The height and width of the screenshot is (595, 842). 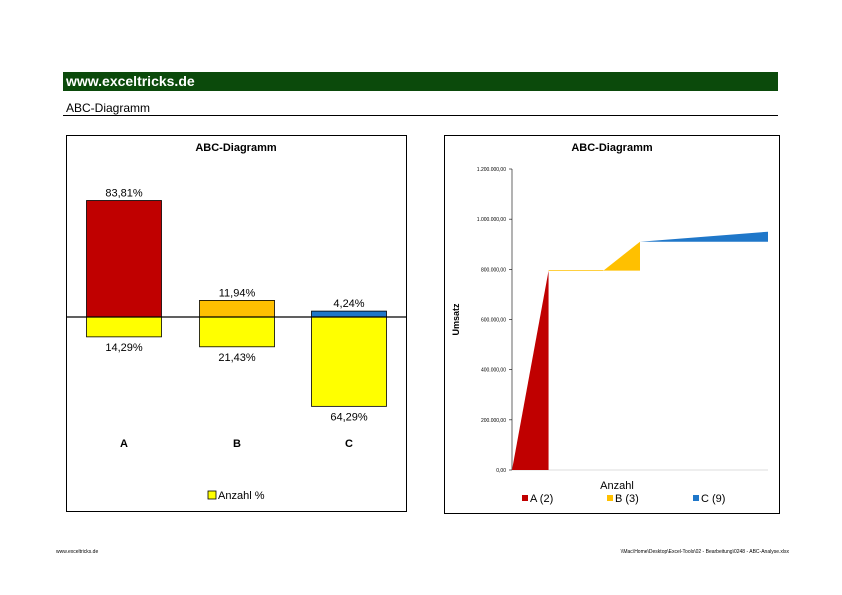 What do you see at coordinates (349, 444) in the screenshot?
I see `category-label-c: C` at bounding box center [349, 444].